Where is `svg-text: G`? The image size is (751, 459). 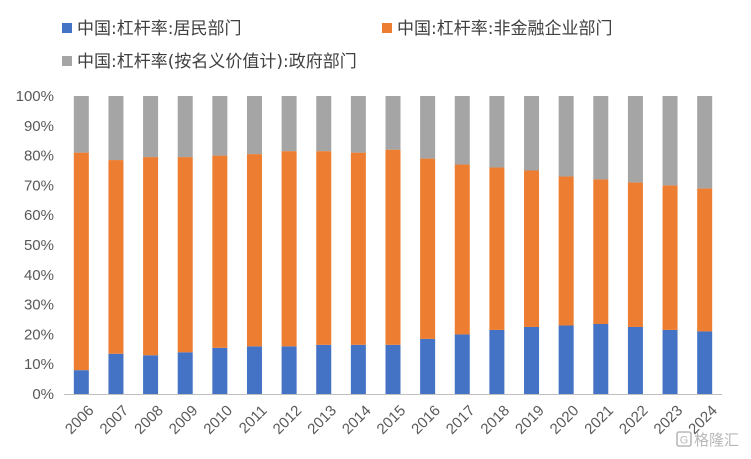 svg-text: G is located at coordinates (684, 441).